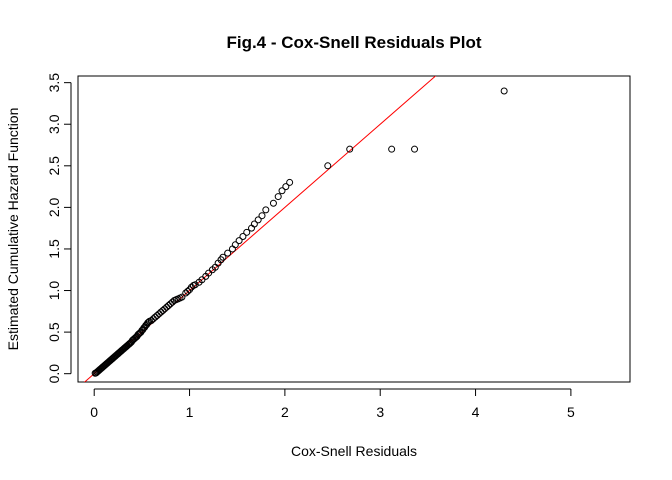 Image resolution: width=672 pixels, height=480 pixels. I want to click on chart-title: Fig.4 - Cox-Snell Residuals Plot, so click(353, 42).